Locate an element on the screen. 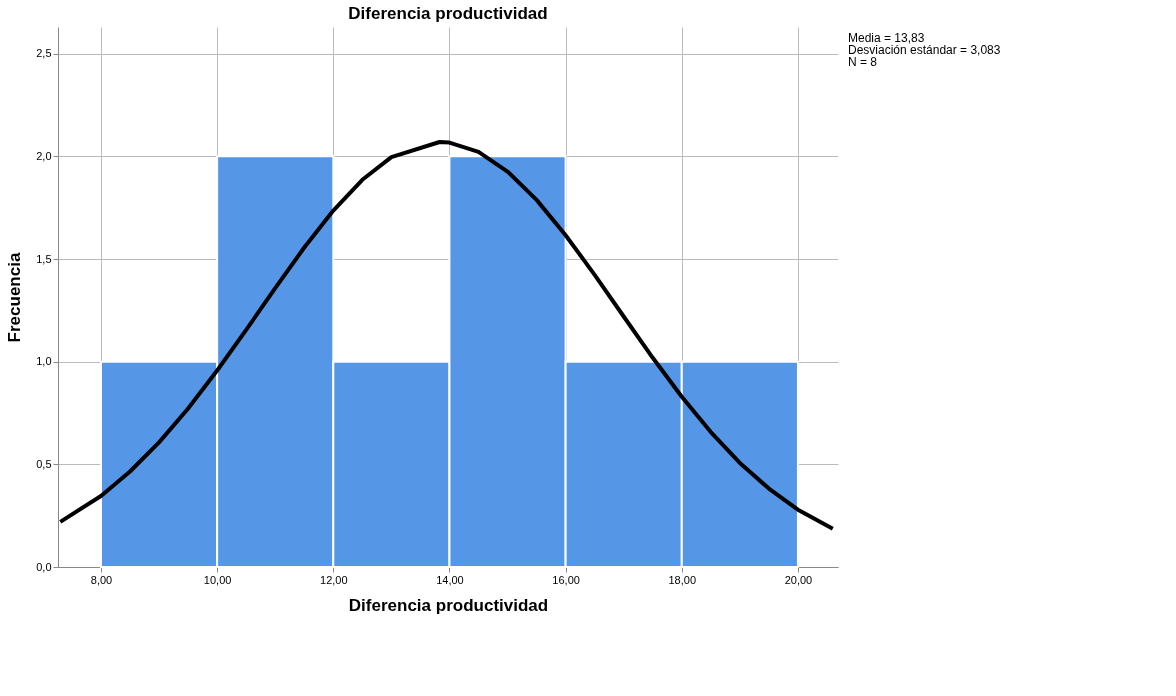 The image size is (1176, 696). y-tick-label: 1,0 is located at coordinates (44, 361).